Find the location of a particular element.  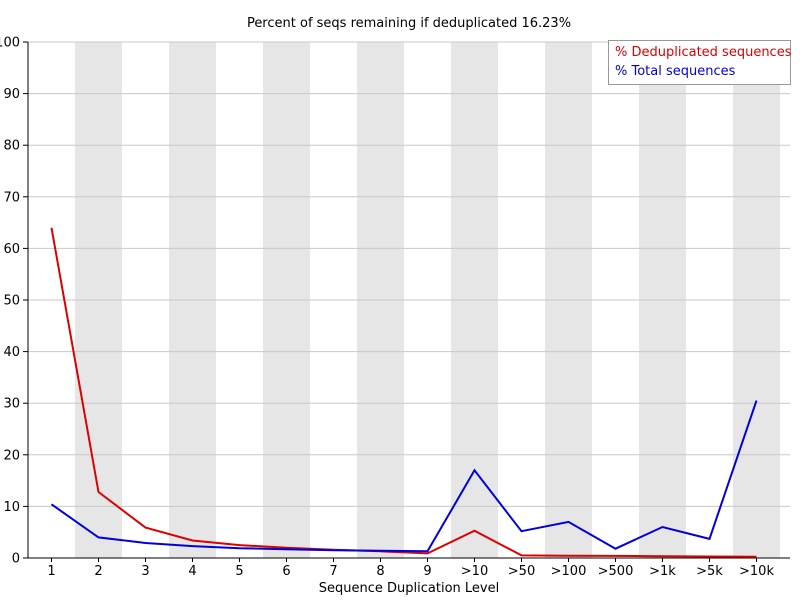

y-tick-label: 50 is located at coordinates (11, 301).